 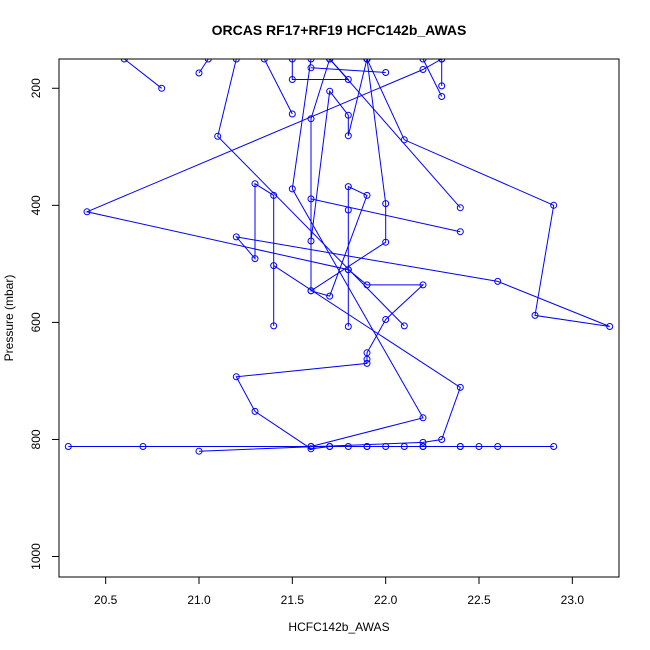 What do you see at coordinates (386, 600) in the screenshot?
I see `x-tick-label: 22.0` at bounding box center [386, 600].